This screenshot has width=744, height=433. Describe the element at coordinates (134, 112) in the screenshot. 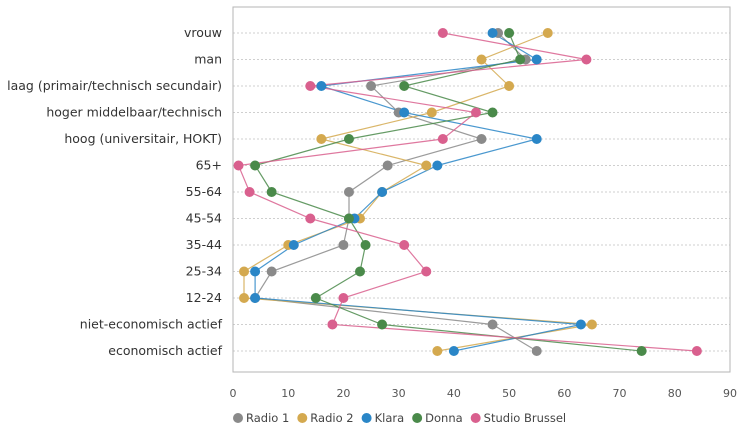

I see `category-label: hoger middelbaar/technisch` at that location.